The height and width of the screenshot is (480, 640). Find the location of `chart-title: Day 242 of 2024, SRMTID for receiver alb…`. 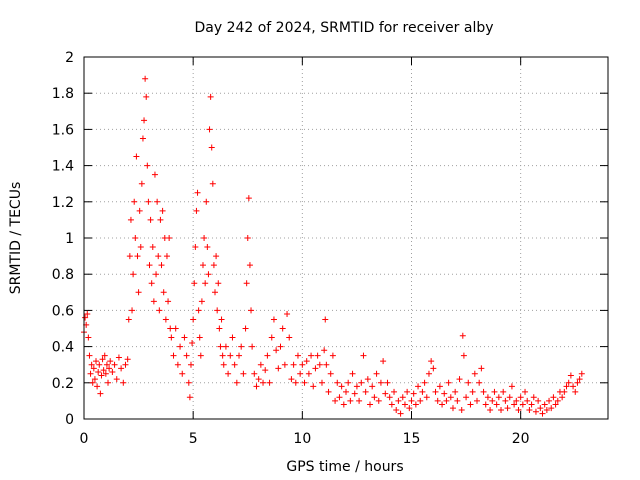

chart-title: Day 242 of 2024, SRMTID for receiver alb… is located at coordinates (343, 28).